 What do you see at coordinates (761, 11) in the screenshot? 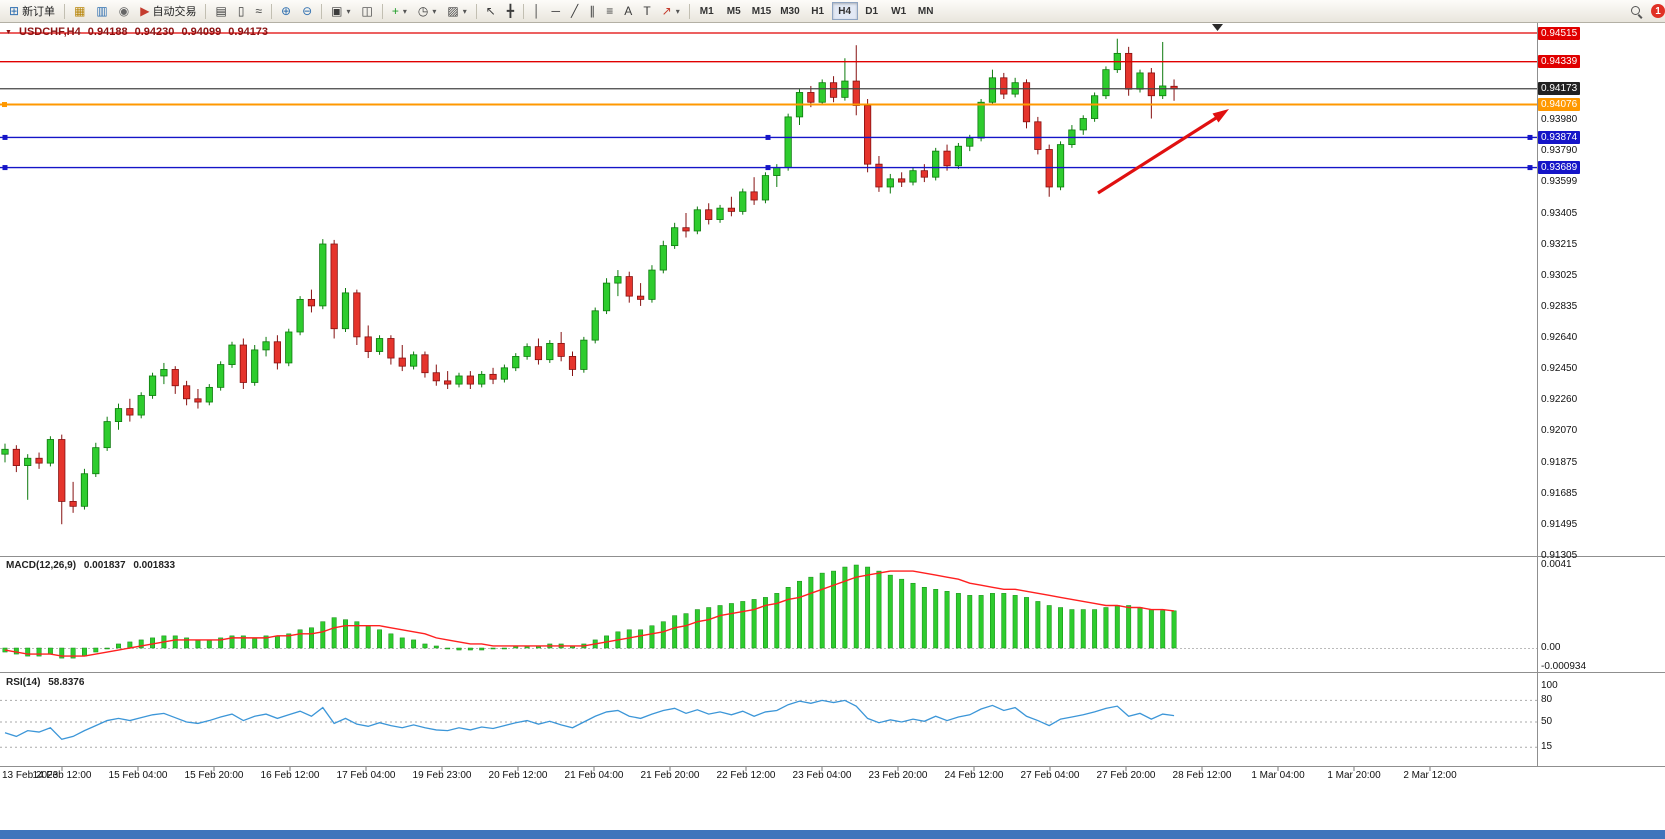
I see `timeframe-button-m15: M15` at bounding box center [761, 11].